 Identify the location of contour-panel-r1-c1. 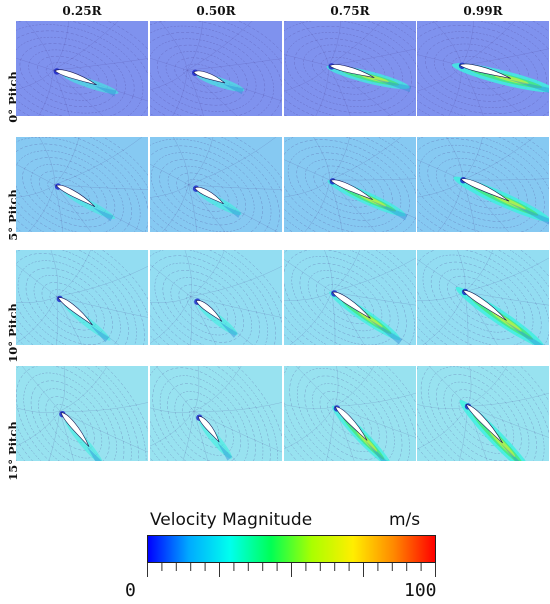
(216, 184).